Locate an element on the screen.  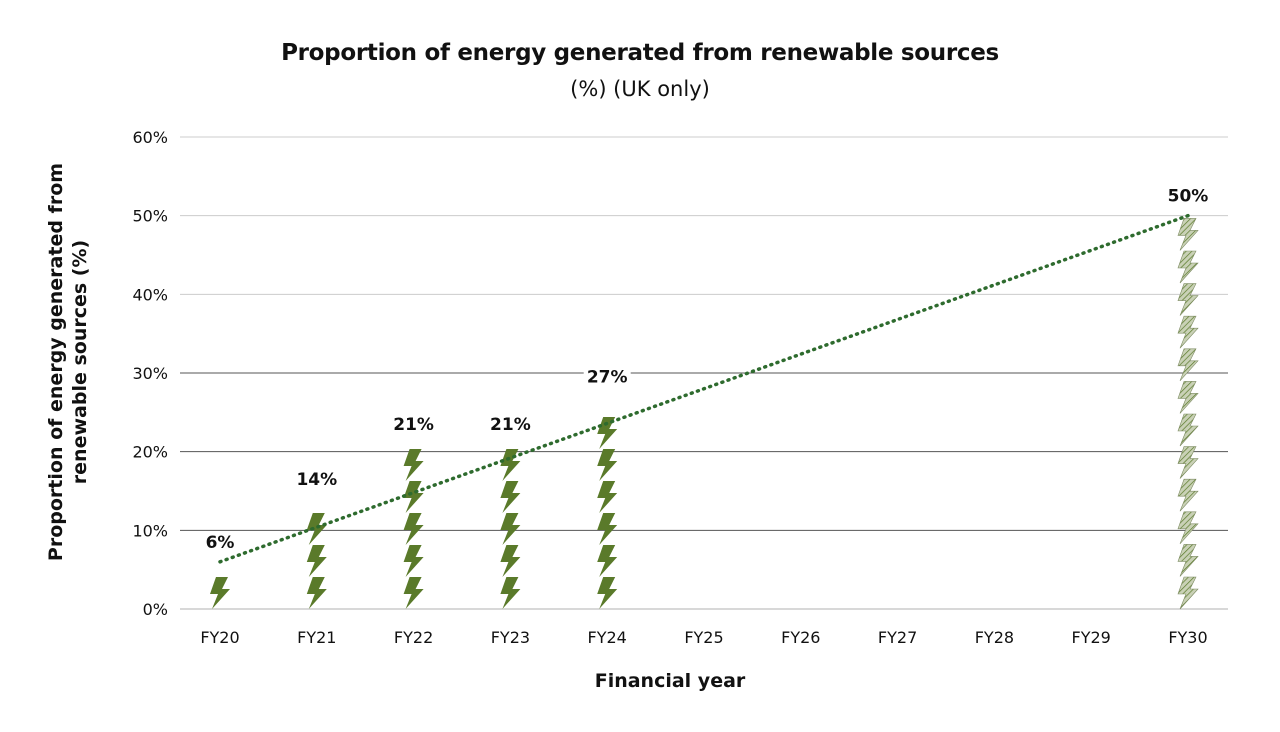
y-tick-label: 10% is located at coordinates (150, 530).